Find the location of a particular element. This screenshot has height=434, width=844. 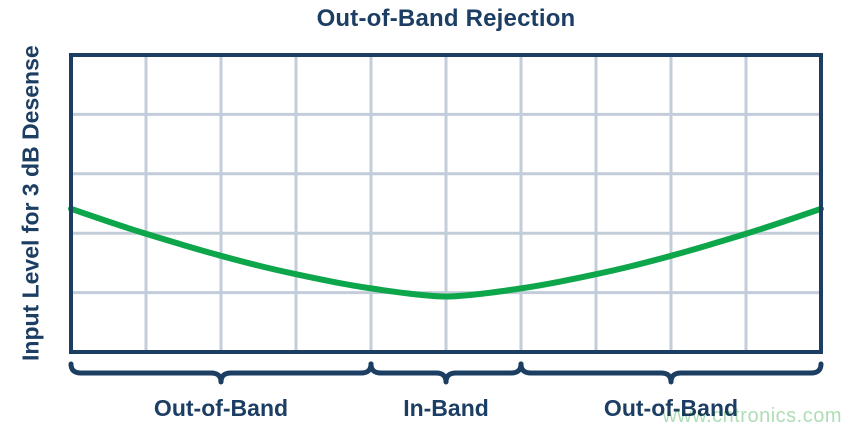

band-labels: Out-of-Band In-Band Out-of-Band is located at coordinates (422, 411).